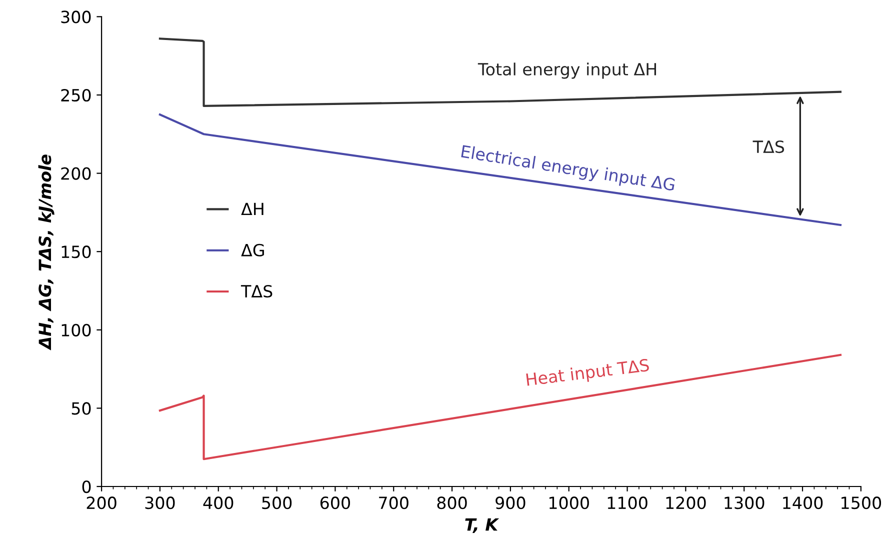  What do you see at coordinates (686, 503) in the screenshot?
I see `x-tick-label: 1200` at bounding box center [686, 503].